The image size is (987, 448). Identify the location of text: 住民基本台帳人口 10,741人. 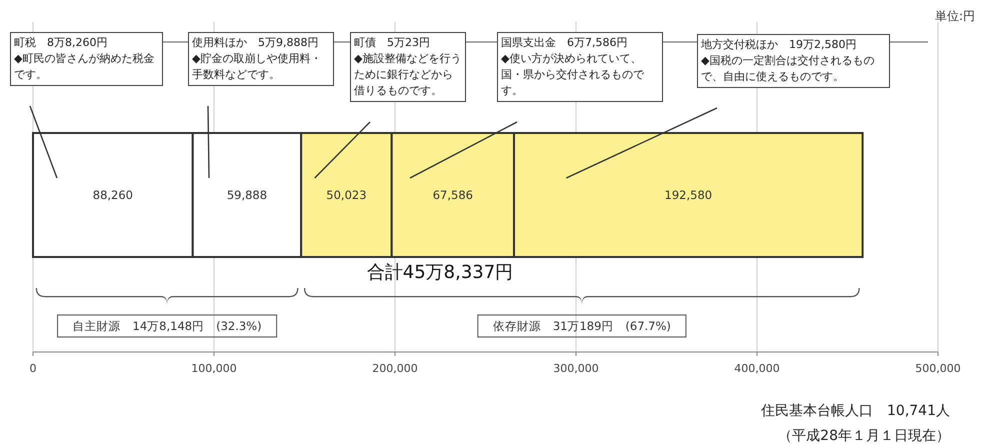
(855, 411).